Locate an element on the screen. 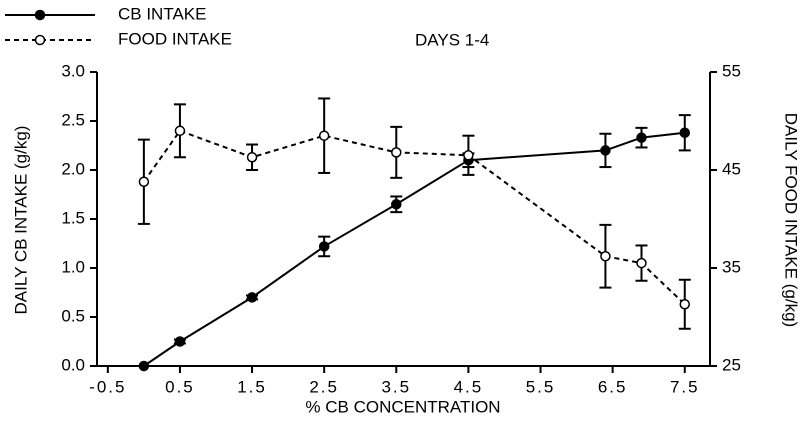 Image resolution: width=804 pixels, height=424 pixels. annotation: DAYS 1-4 is located at coordinates (452, 39).